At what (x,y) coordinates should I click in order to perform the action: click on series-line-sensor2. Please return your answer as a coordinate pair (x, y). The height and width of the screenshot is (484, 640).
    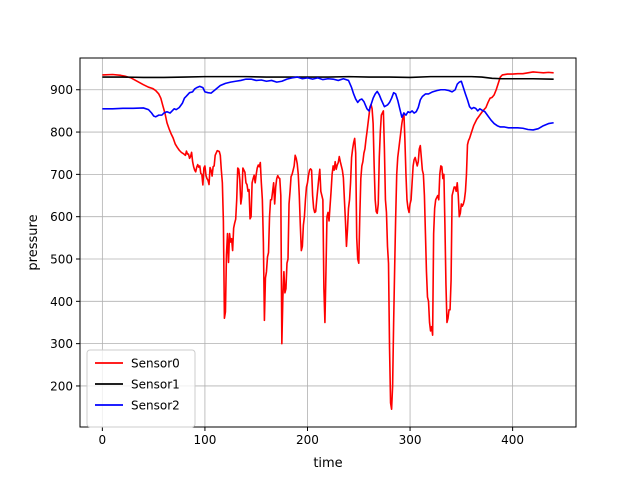
    Looking at the image, I should click on (328, 103).